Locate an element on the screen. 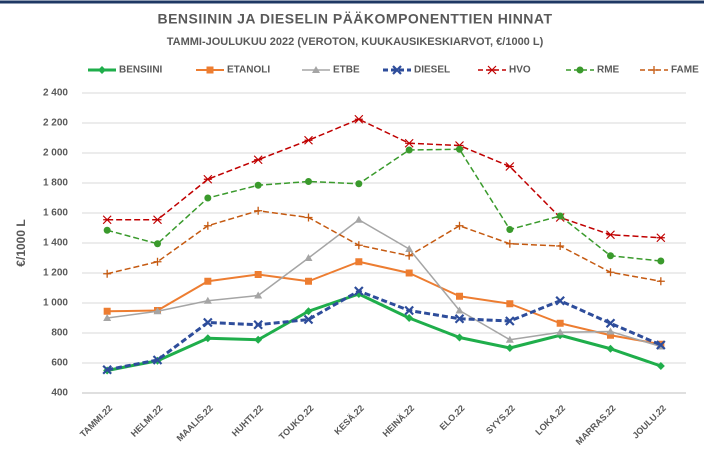 The width and height of the screenshot is (704, 457). x-tick-label: HEINÄ.22 is located at coordinates (399, 421).